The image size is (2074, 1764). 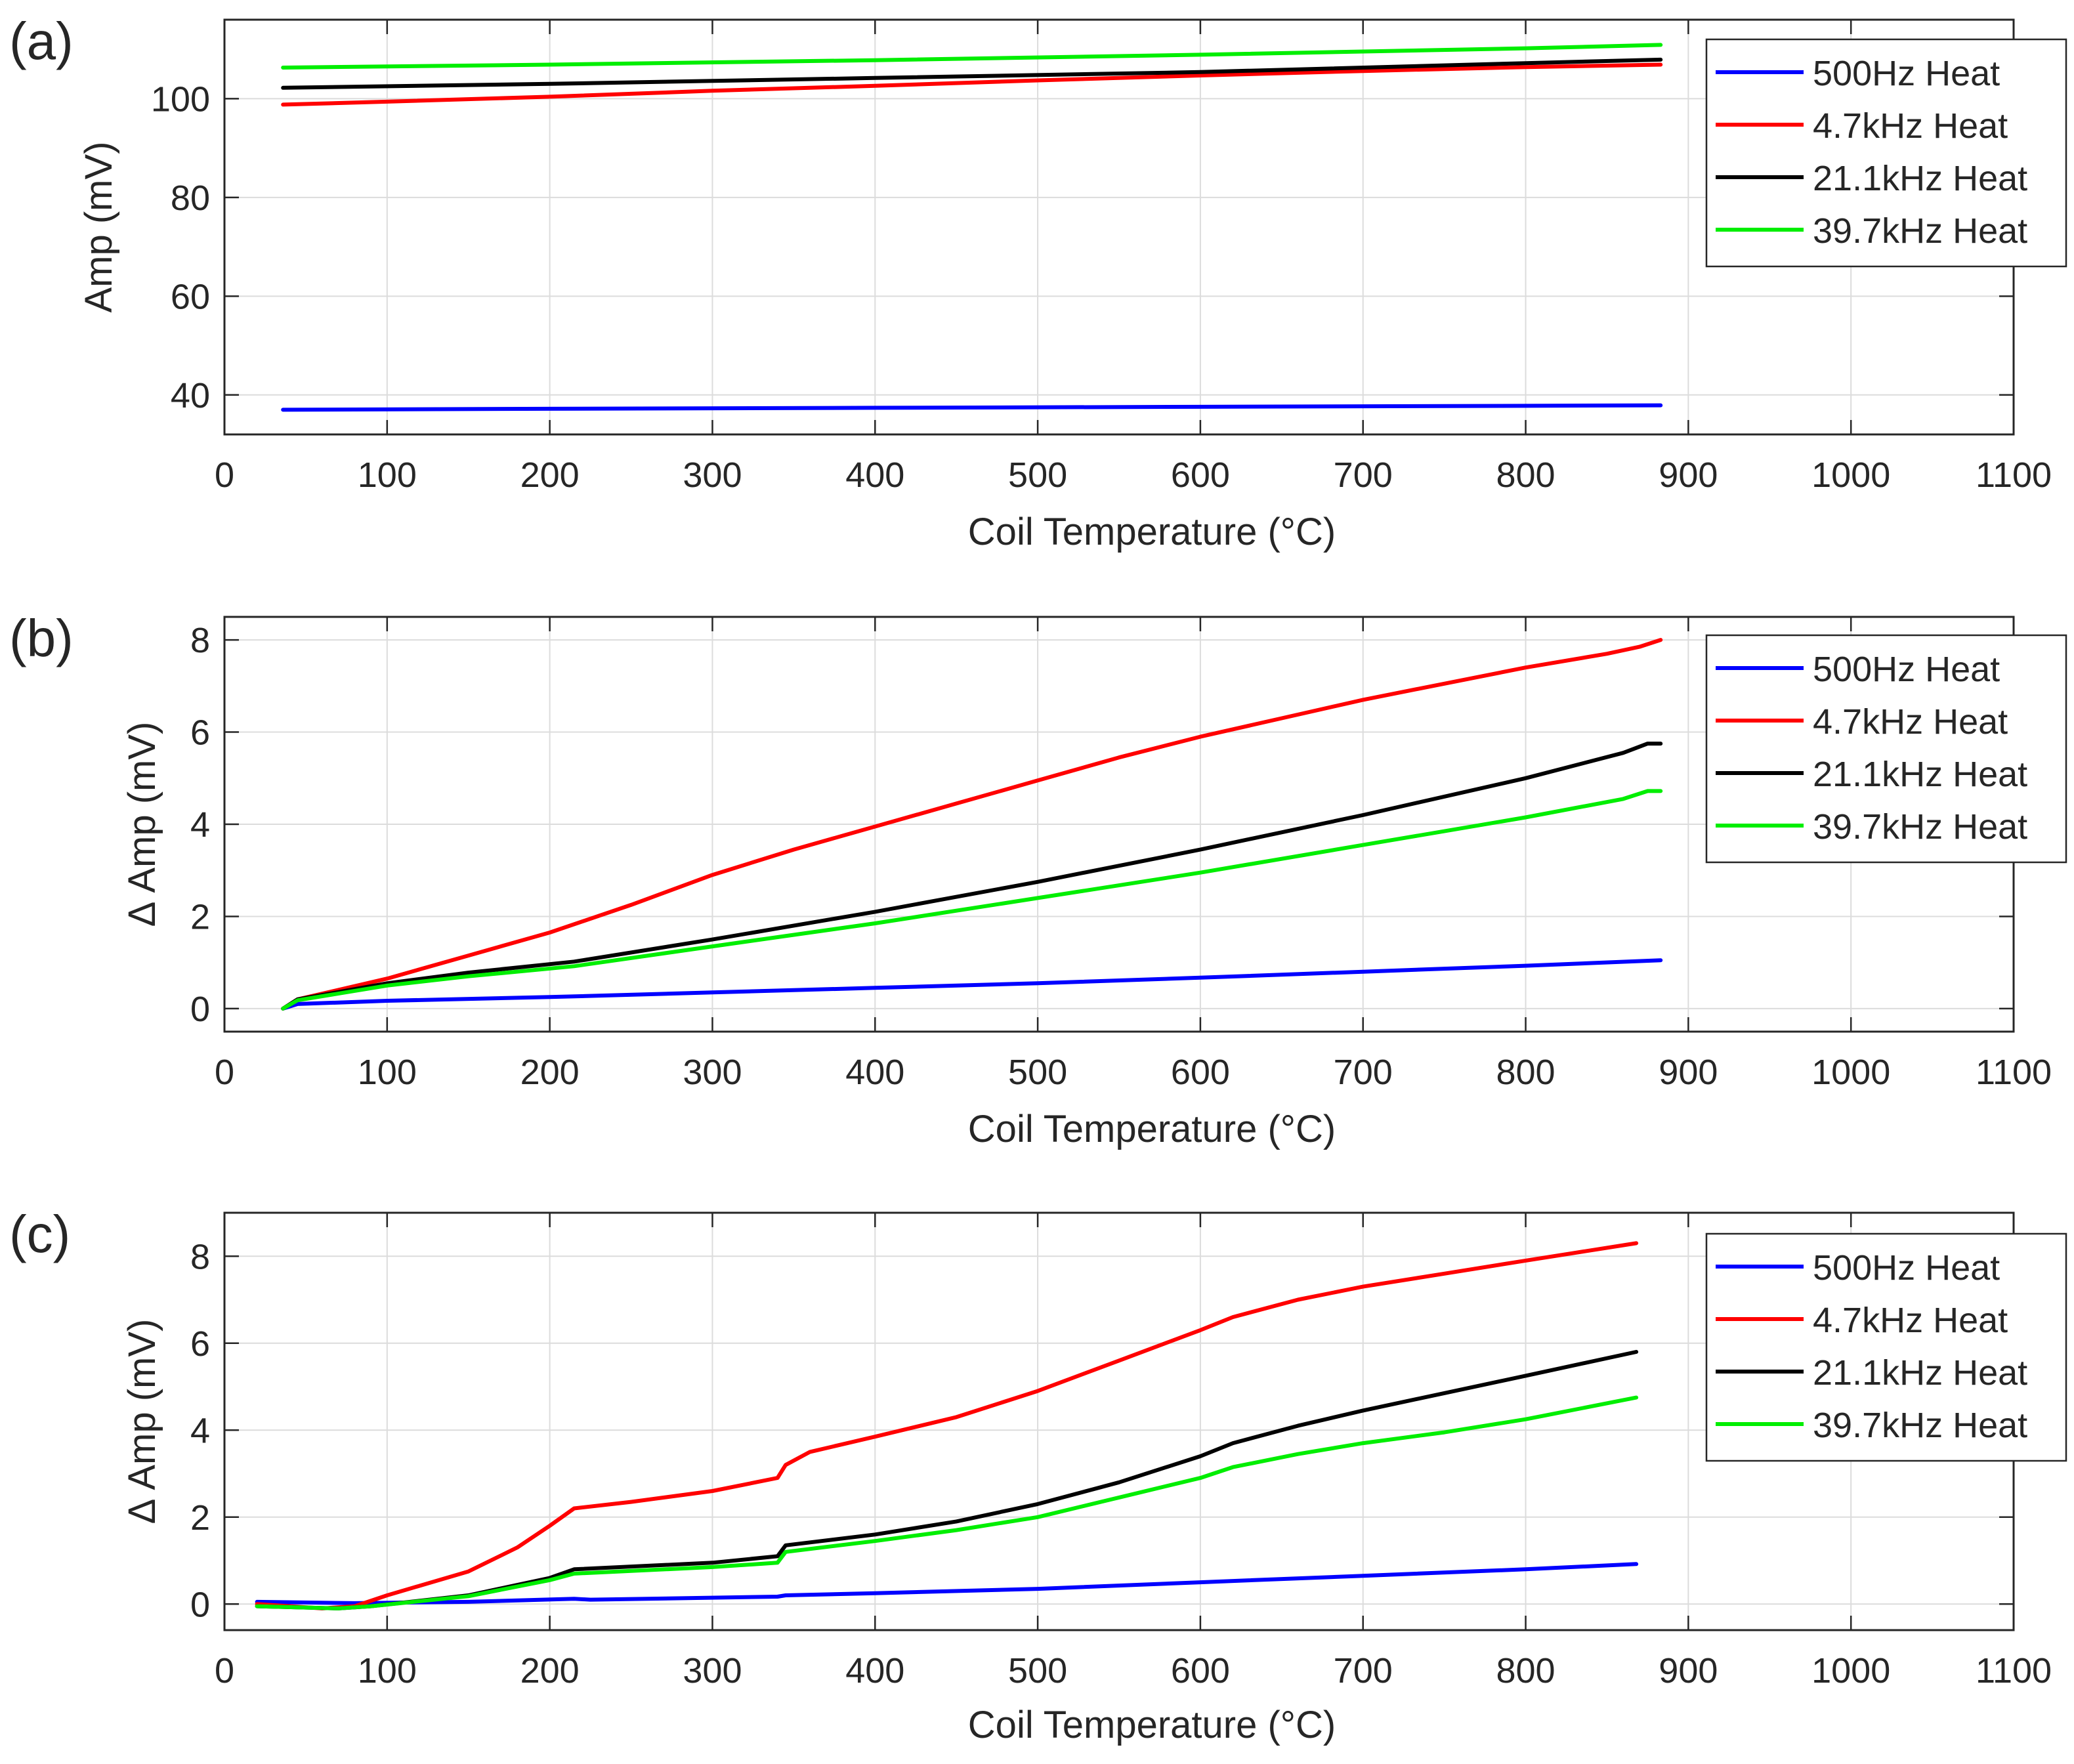 I want to click on y-tick-label: 40, so click(x=190, y=395).